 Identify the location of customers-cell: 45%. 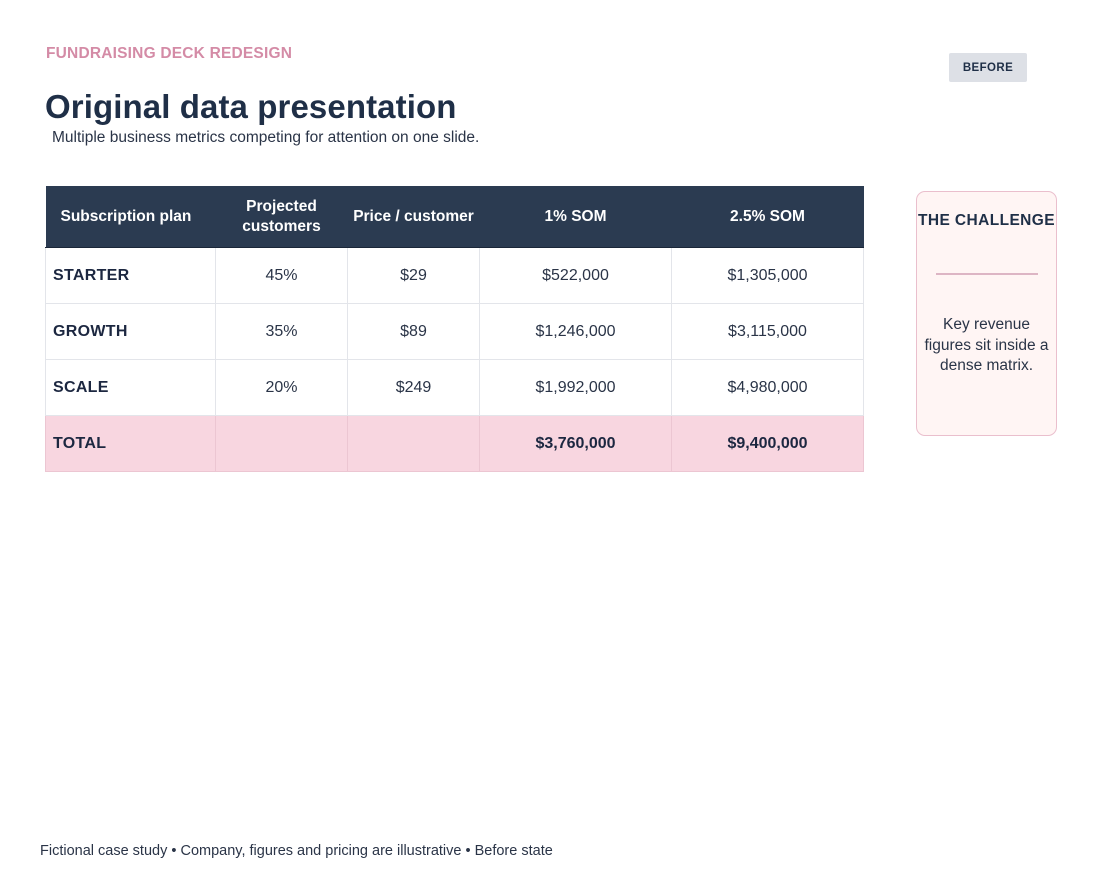
(281, 275).